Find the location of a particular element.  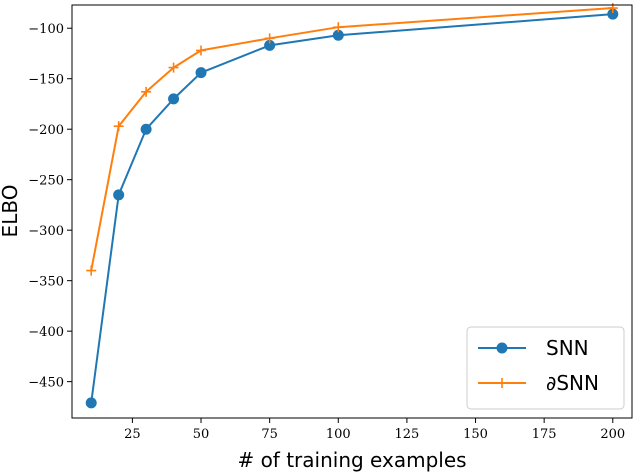

legend-dsnn-marker is located at coordinates (502, 383).